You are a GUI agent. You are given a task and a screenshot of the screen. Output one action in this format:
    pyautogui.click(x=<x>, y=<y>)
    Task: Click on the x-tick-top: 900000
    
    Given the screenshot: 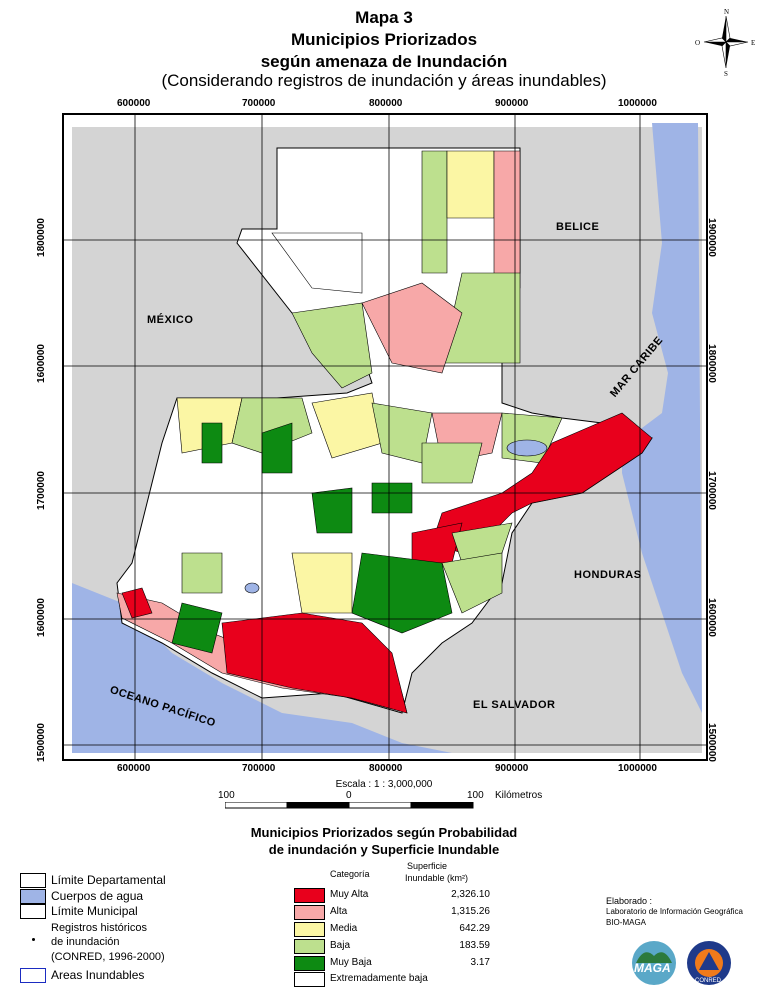 What is the action you would take?
    pyautogui.click(x=512, y=103)
    